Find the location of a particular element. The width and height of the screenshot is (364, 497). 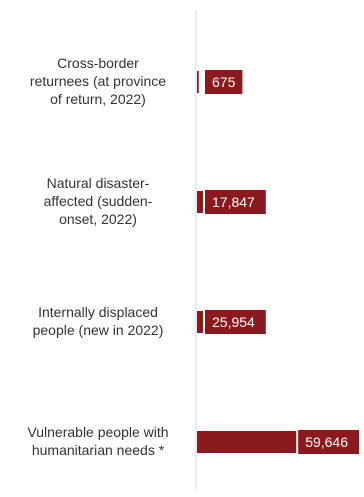

value-label-3: 59,646 is located at coordinates (326, 442).